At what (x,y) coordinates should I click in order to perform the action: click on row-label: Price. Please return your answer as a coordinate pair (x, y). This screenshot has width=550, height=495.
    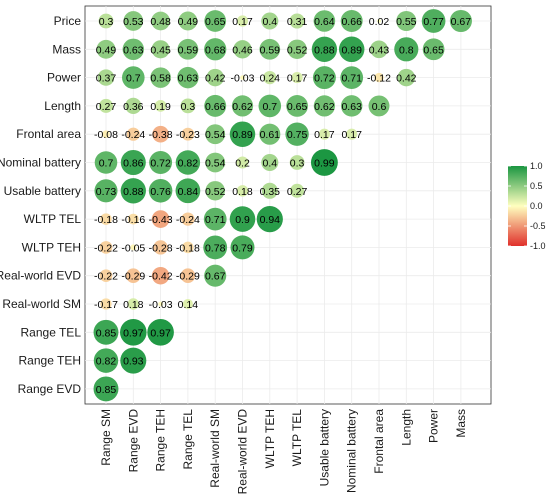
    Looking at the image, I should click on (68, 21).